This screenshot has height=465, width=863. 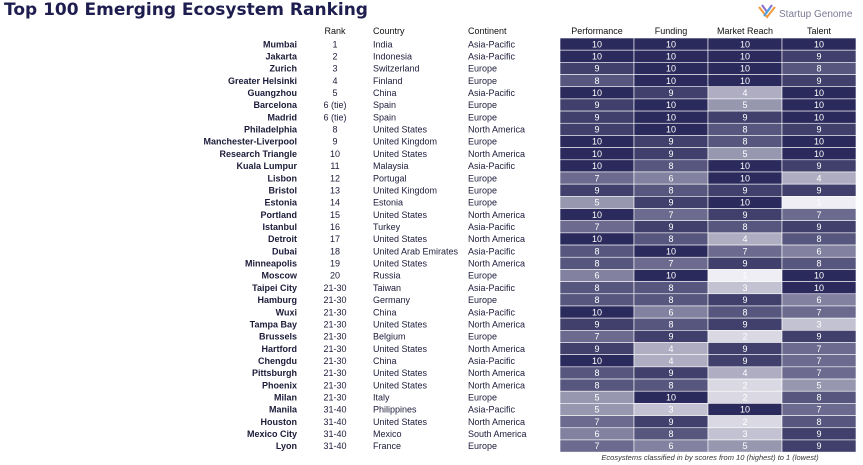 What do you see at coordinates (335, 203) in the screenshot?
I see `rank-label: 14` at bounding box center [335, 203].